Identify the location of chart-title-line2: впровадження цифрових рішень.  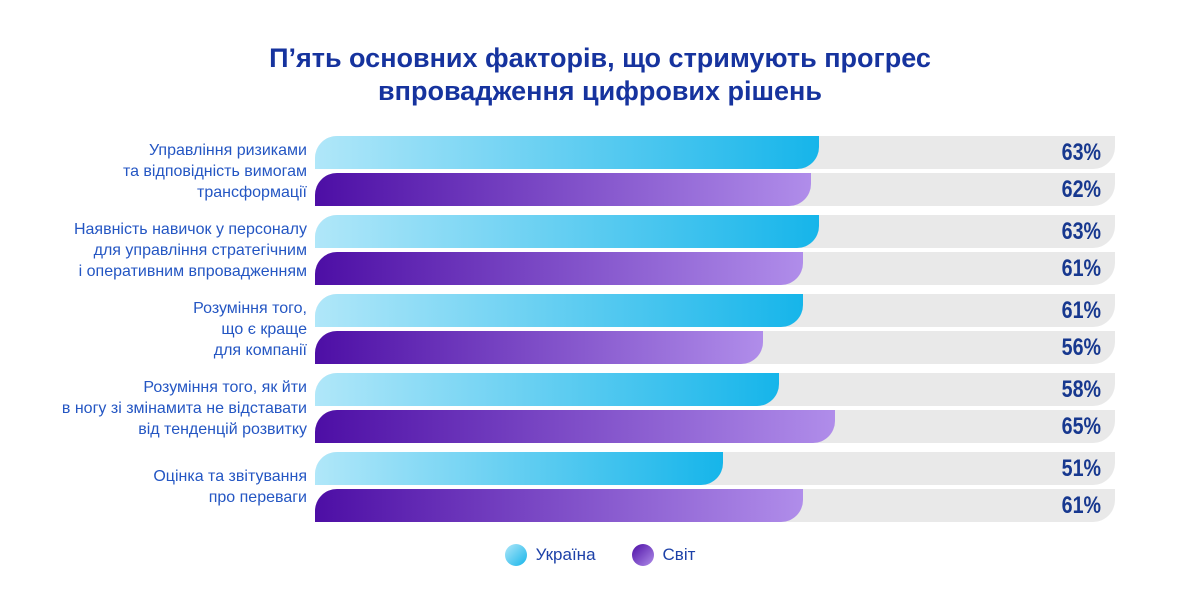
(600, 91).